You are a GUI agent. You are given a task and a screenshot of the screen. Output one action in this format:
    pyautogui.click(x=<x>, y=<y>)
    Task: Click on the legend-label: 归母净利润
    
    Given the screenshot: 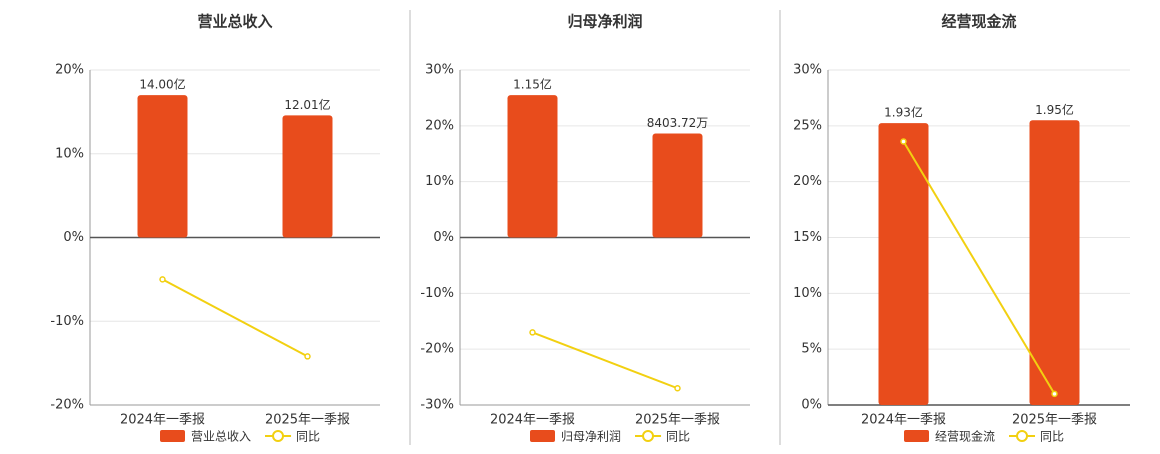 What is the action you would take?
    pyautogui.click(x=591, y=437)
    